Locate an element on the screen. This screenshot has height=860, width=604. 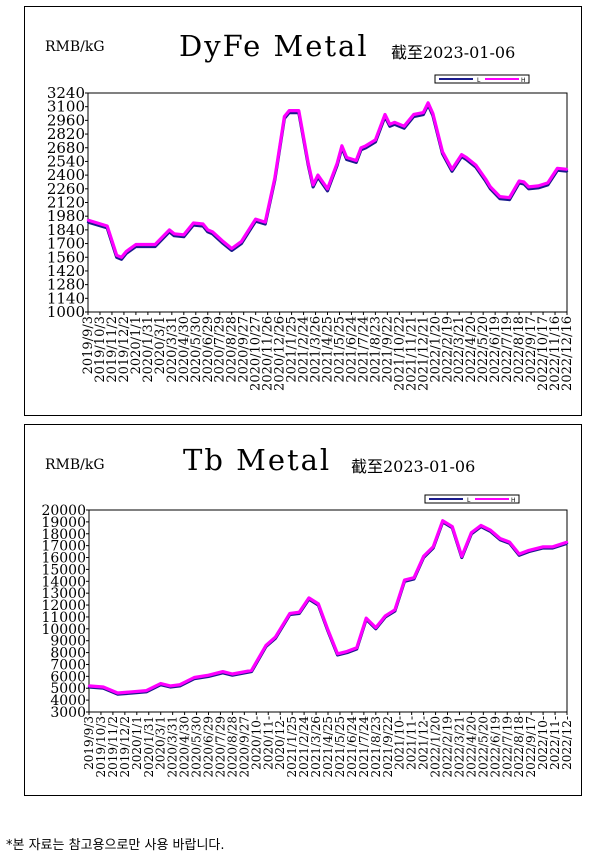
tb-x-tick-label: 2022/12- is located at coordinates (567, 743).